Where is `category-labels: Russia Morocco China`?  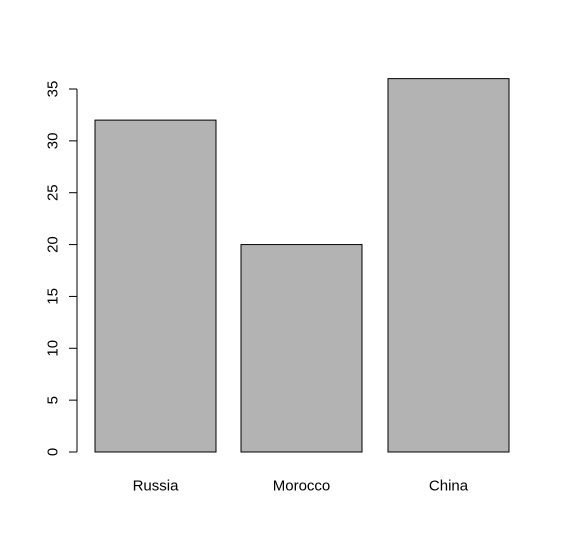 category-labels: Russia Morocco China is located at coordinates (301, 486).